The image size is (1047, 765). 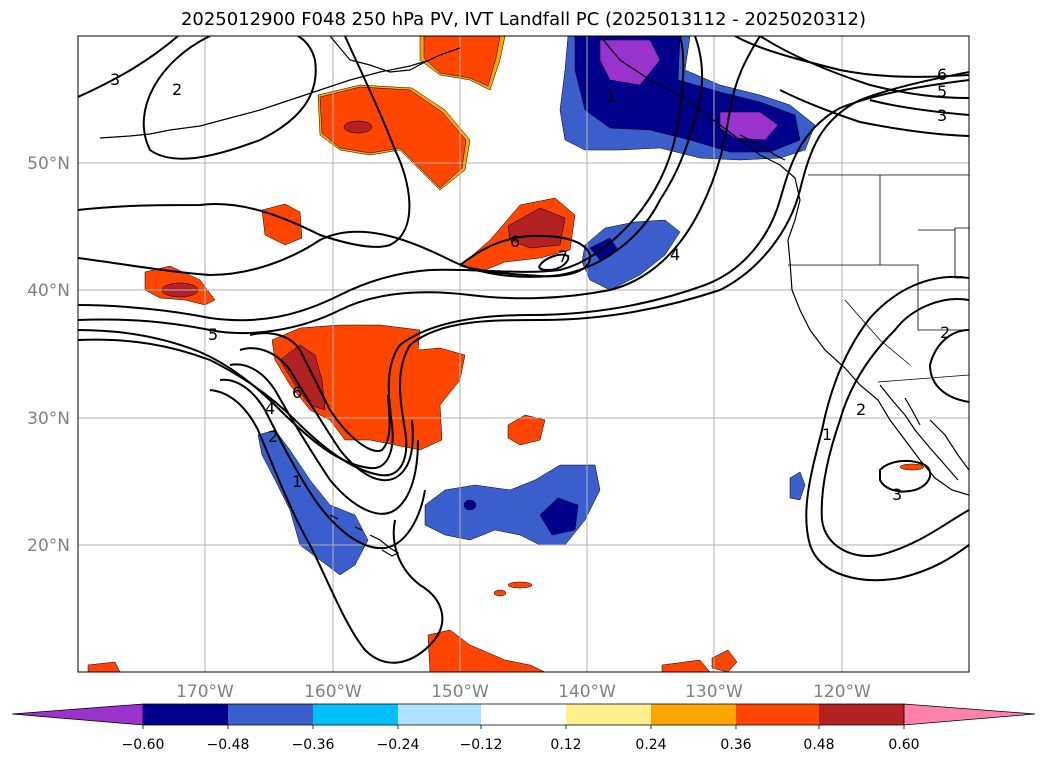 What do you see at coordinates (587, 692) in the screenshot?
I see `lon-tick-label: 140°W` at bounding box center [587, 692].